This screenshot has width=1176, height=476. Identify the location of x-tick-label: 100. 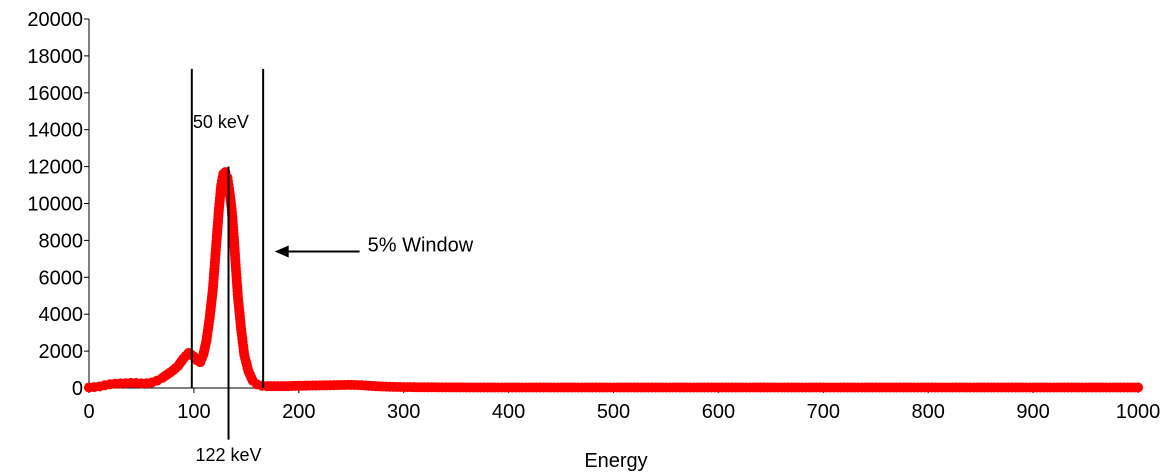
(193, 412).